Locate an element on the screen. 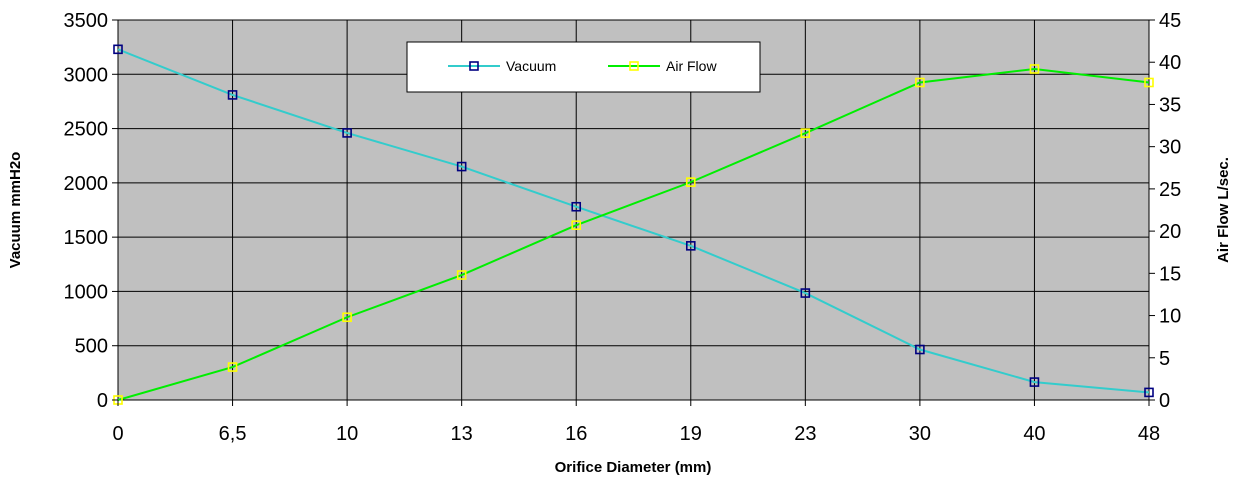 This screenshot has height=483, width=1240. y-tick-label: 3000 is located at coordinates (86, 75).